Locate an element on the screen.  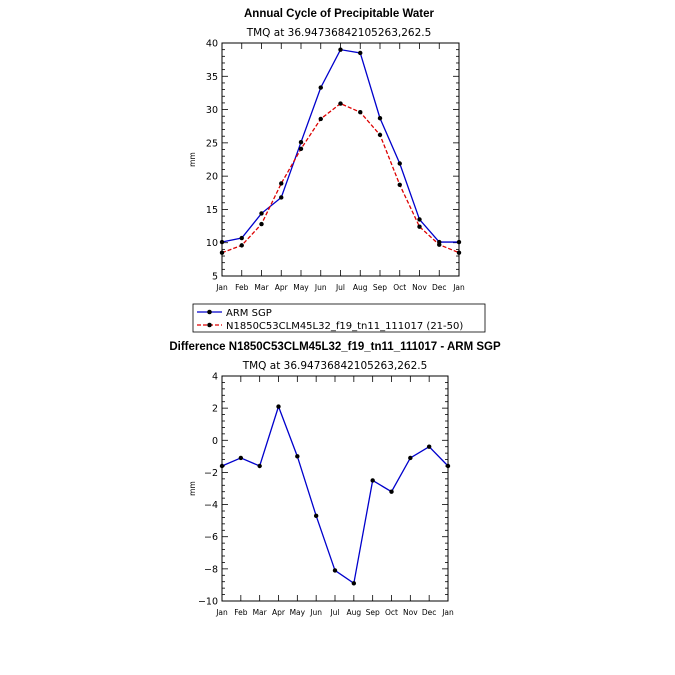
chart1-ytick-label: 5 is located at coordinates (215, 277).